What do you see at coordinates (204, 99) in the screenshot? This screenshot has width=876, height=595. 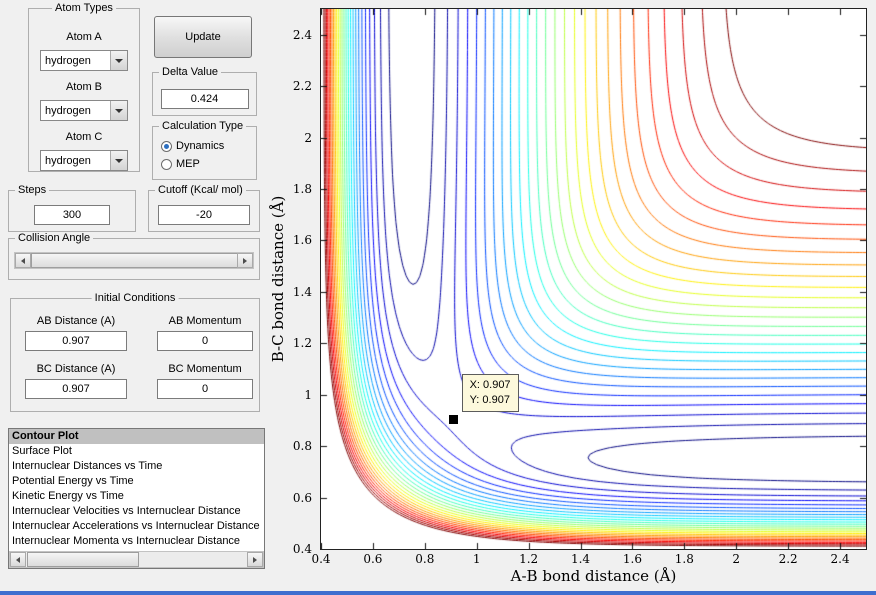 I see `delta-value-input` at bounding box center [204, 99].